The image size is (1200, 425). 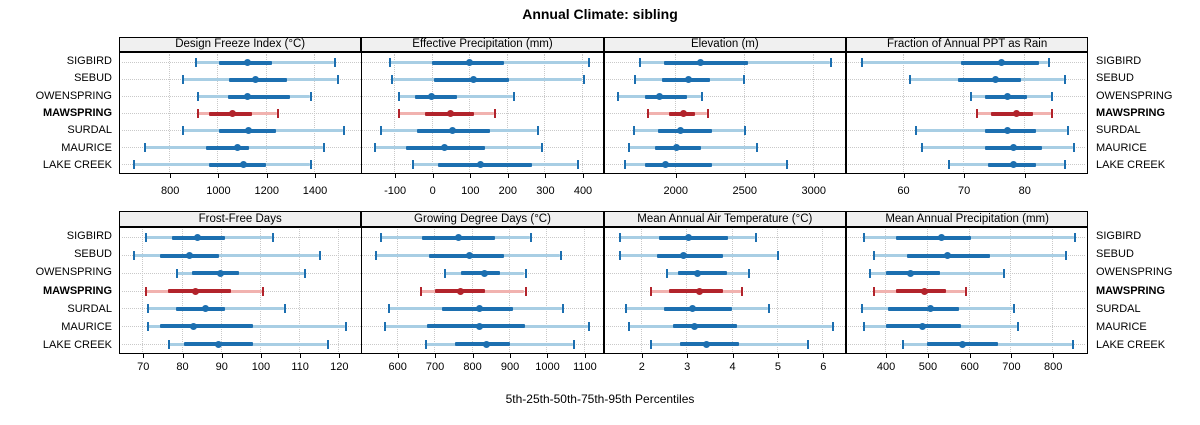 I want to click on site-label-left-owenspring: OWENSPRING, so click(x=73, y=95).